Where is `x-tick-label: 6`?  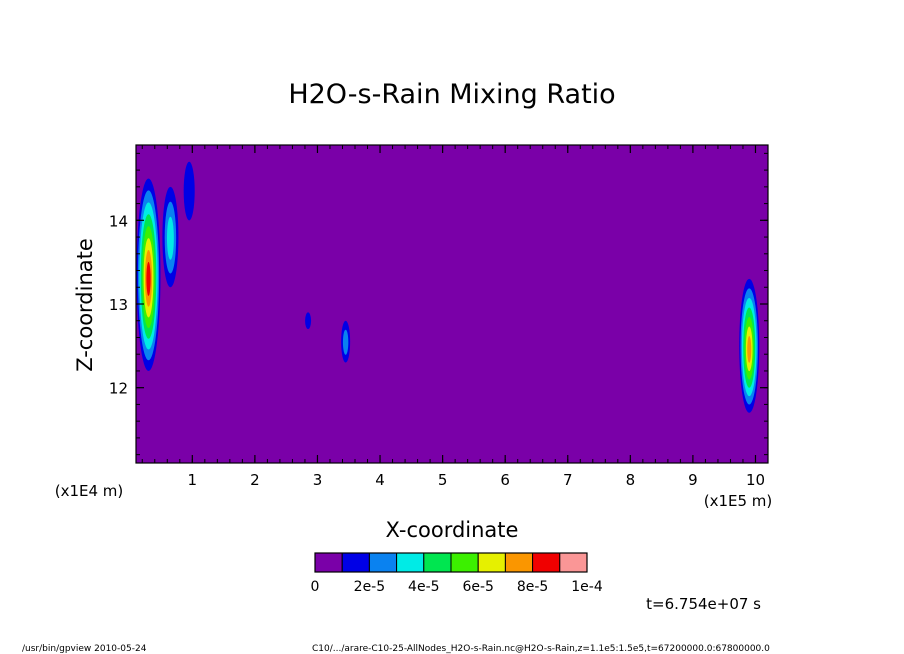 x-tick-label: 6 is located at coordinates (505, 480).